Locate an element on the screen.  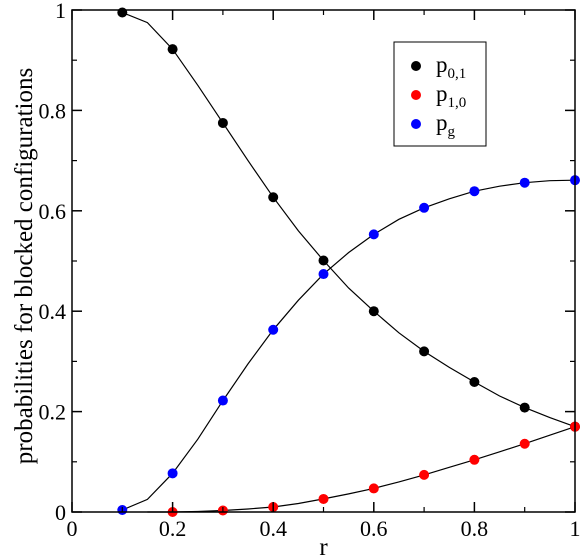
x-tick-label: 0 is located at coordinates (72, 528).